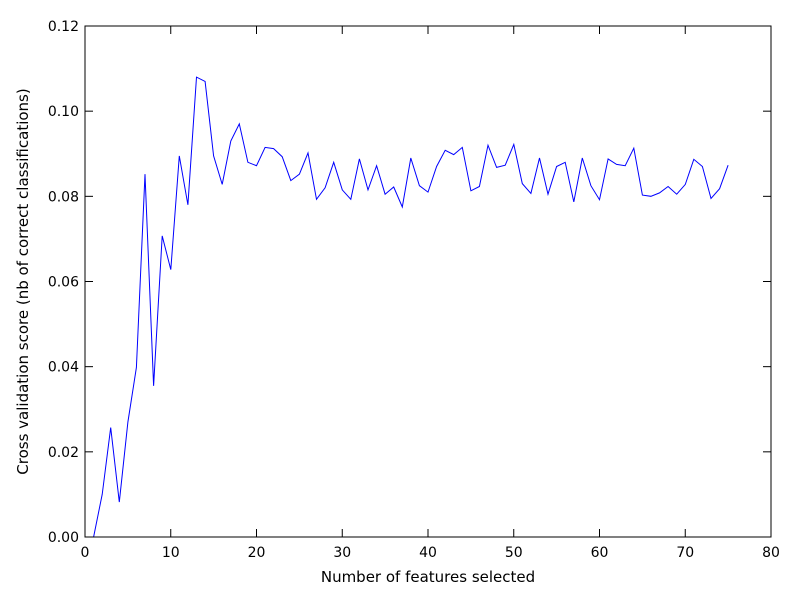  I want to click on x-tick-label: 50, so click(514, 553).